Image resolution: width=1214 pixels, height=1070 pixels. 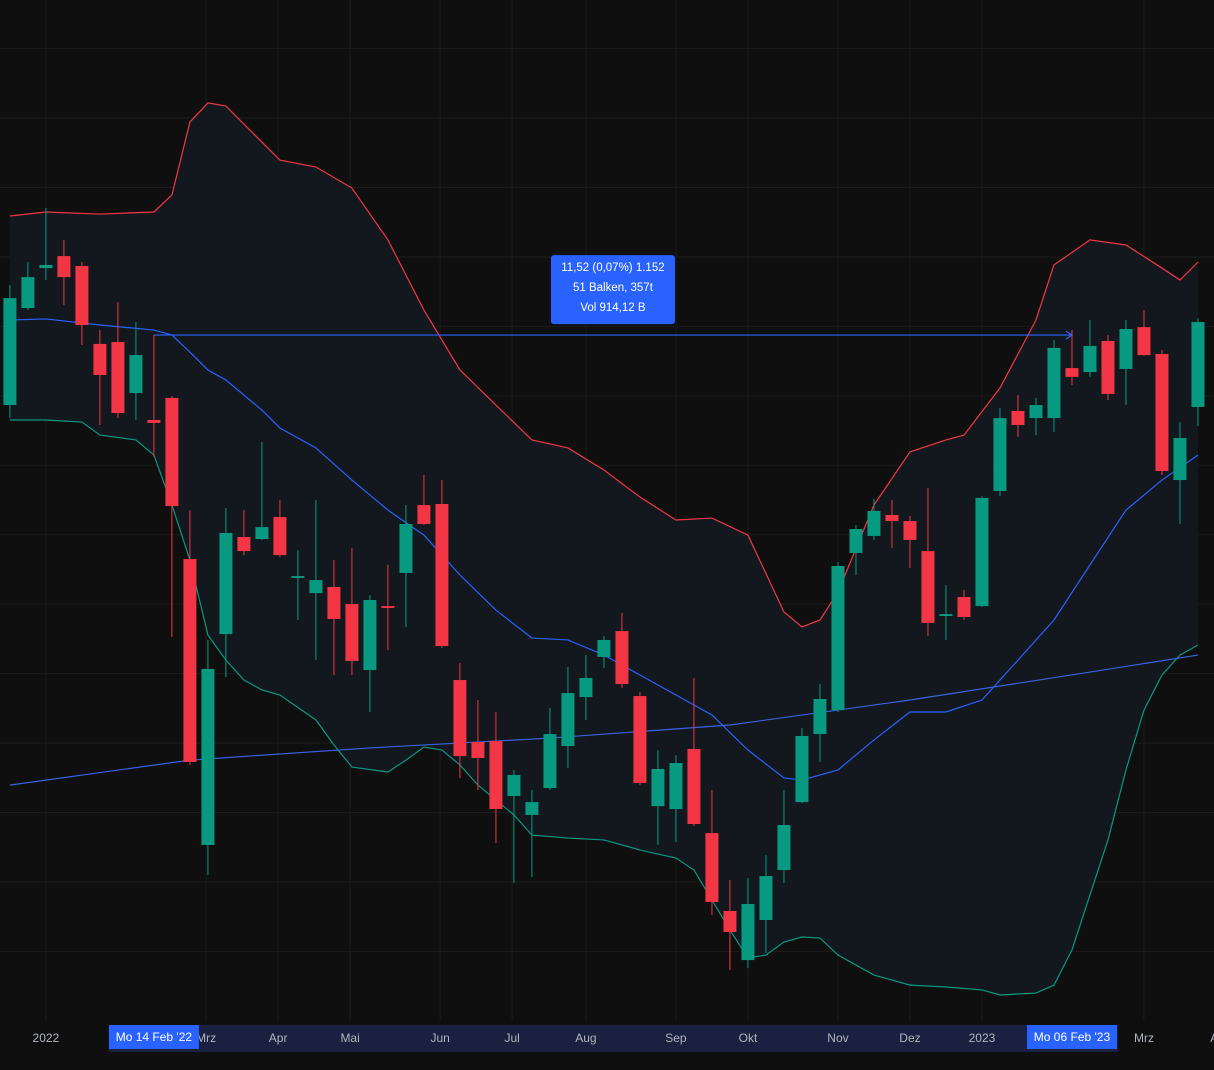 What do you see at coordinates (613, 1038) in the screenshot?
I see `range-highlight` at bounding box center [613, 1038].